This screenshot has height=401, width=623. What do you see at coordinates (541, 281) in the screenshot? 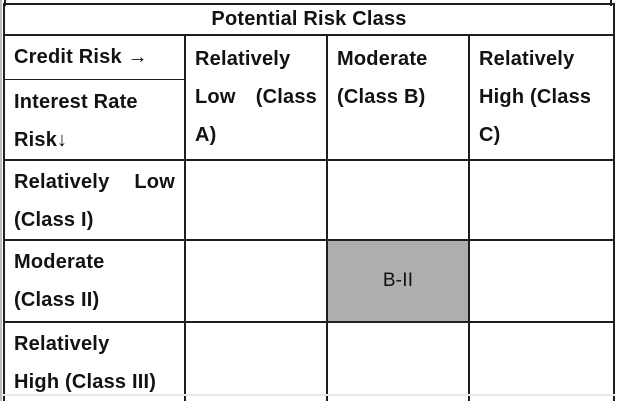
I see `cell-c-ii` at bounding box center [541, 281].